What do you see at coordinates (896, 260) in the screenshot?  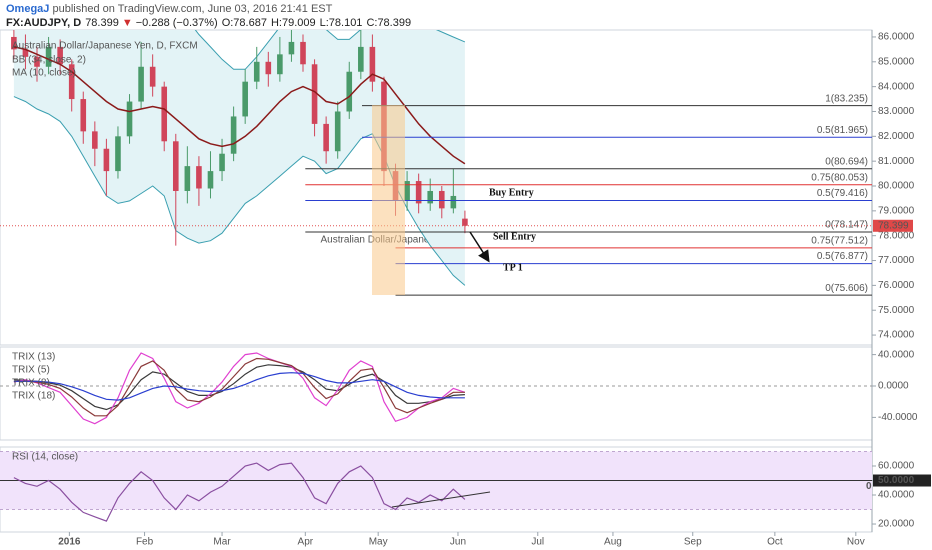 I see `y-tick-label: 77.0000` at bounding box center [896, 260].